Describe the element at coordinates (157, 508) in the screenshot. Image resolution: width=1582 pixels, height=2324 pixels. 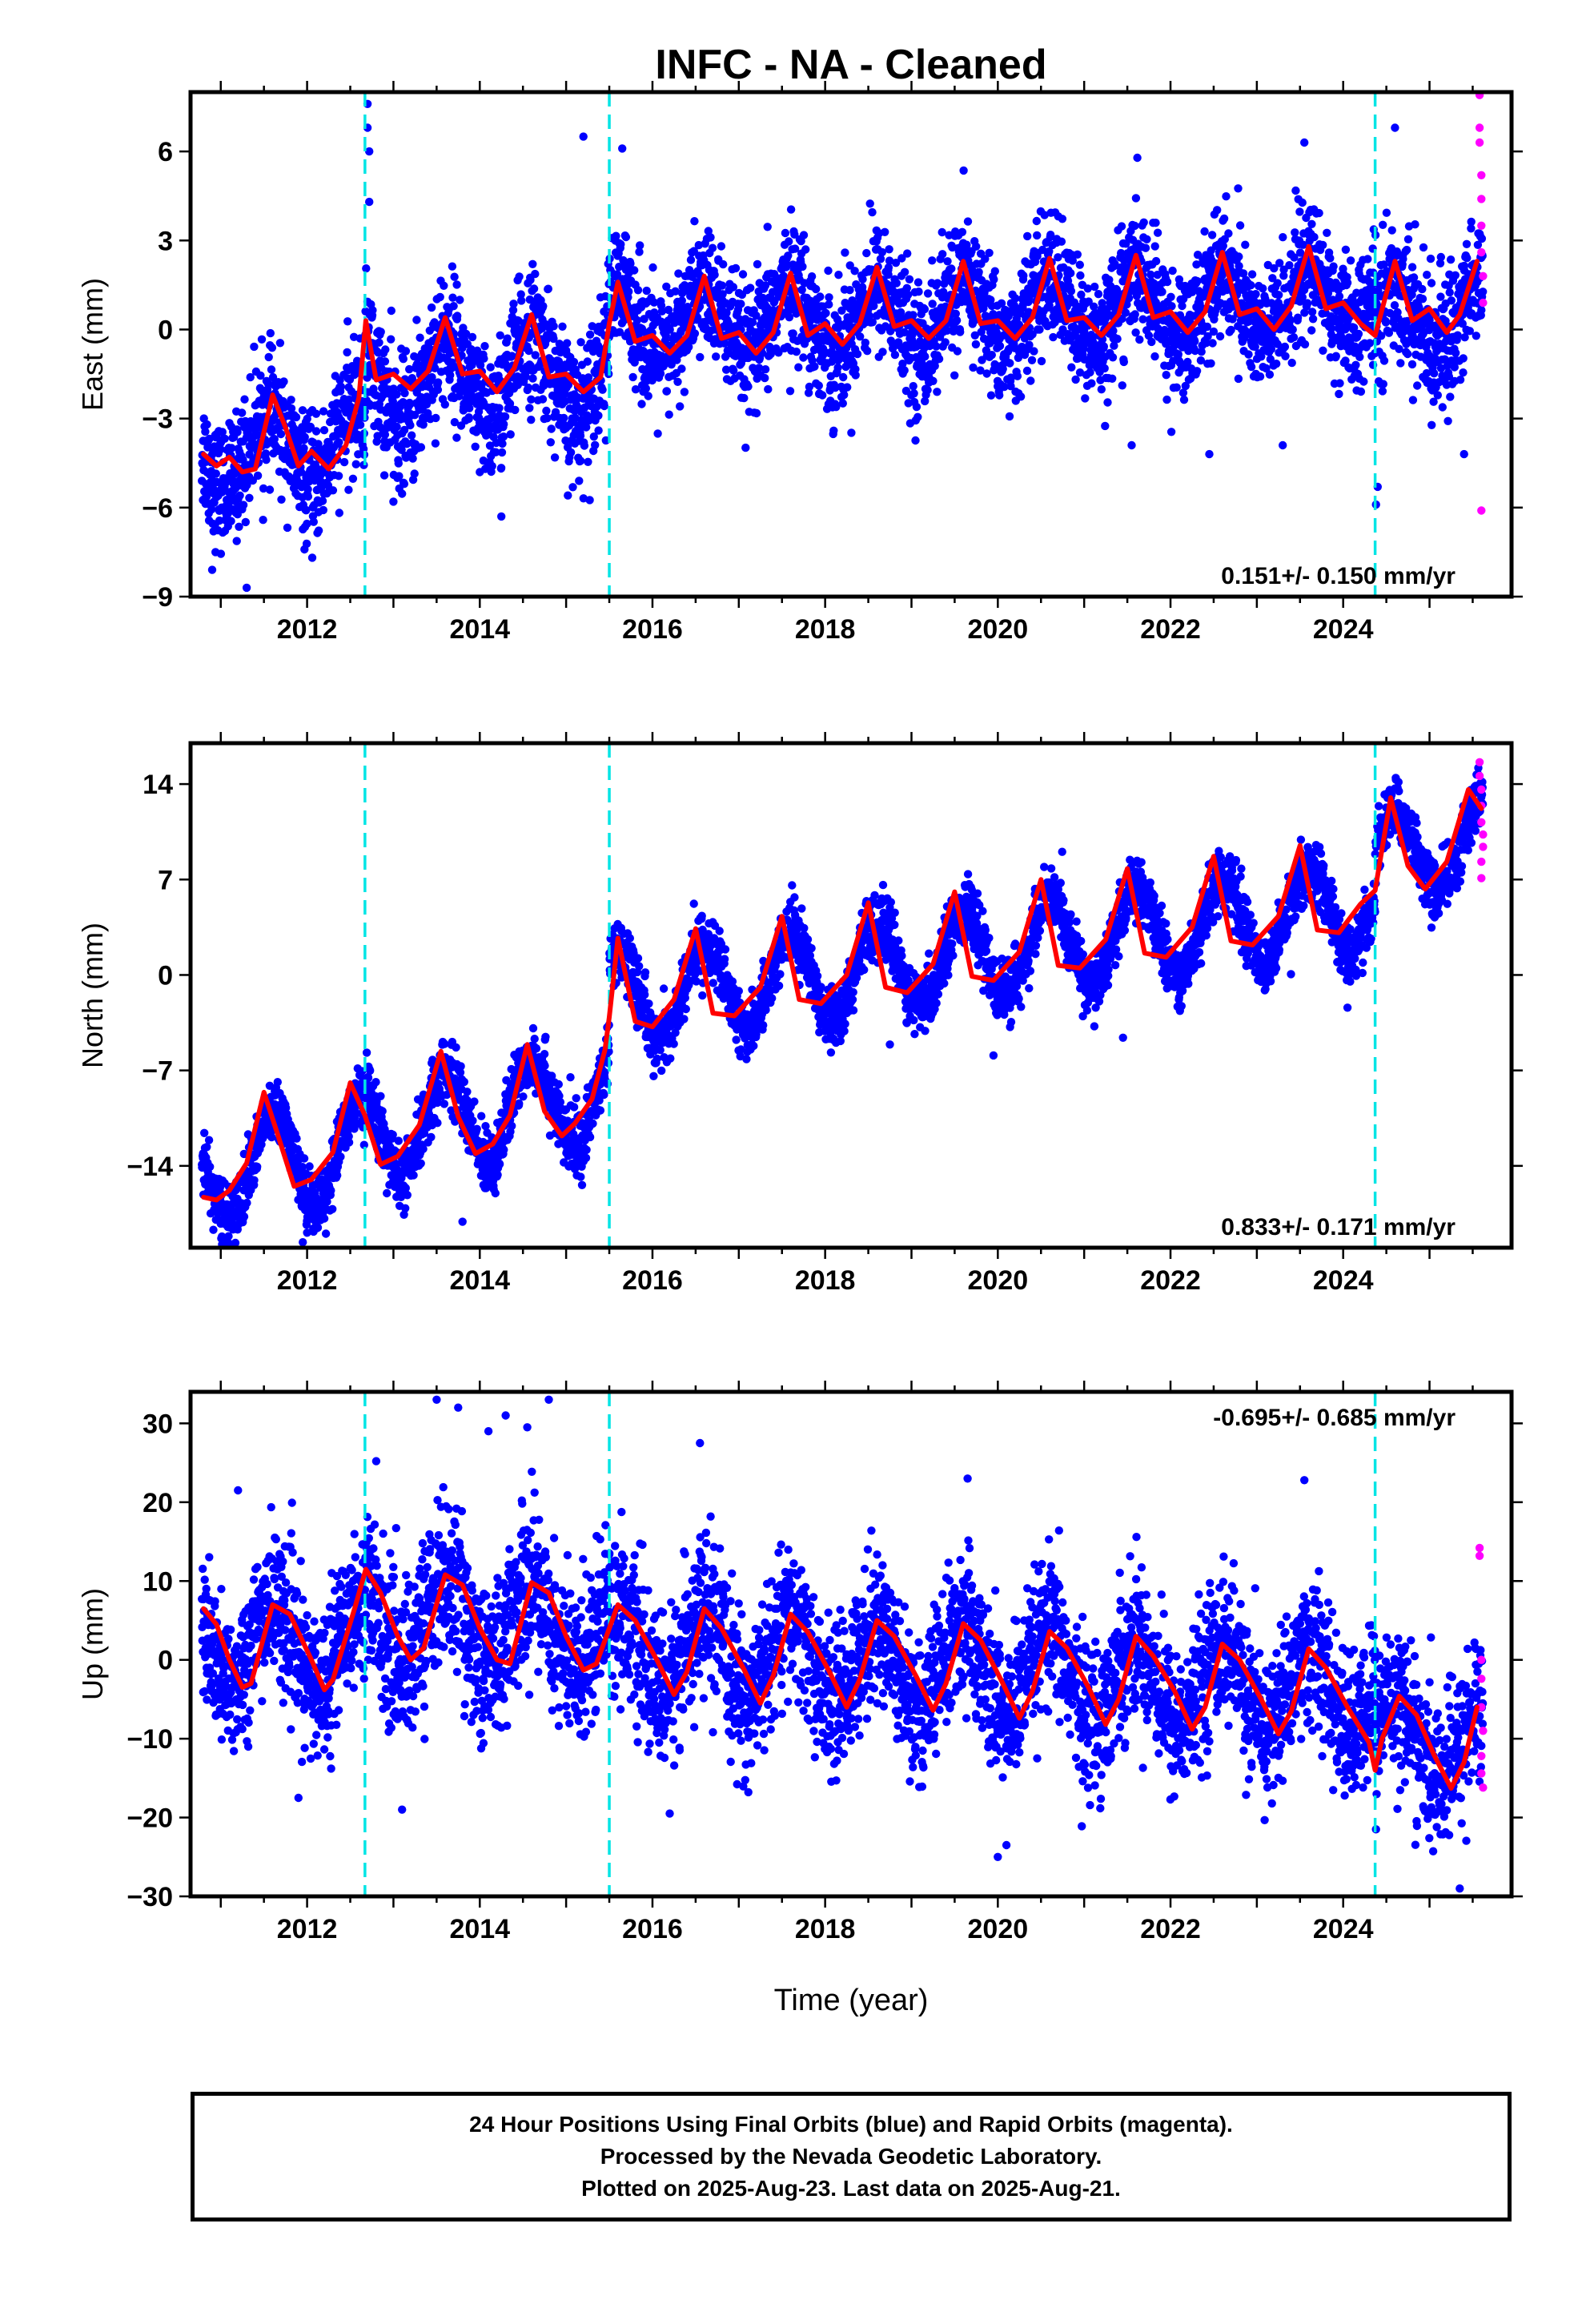
I see `y-tick-label: −6` at that location.